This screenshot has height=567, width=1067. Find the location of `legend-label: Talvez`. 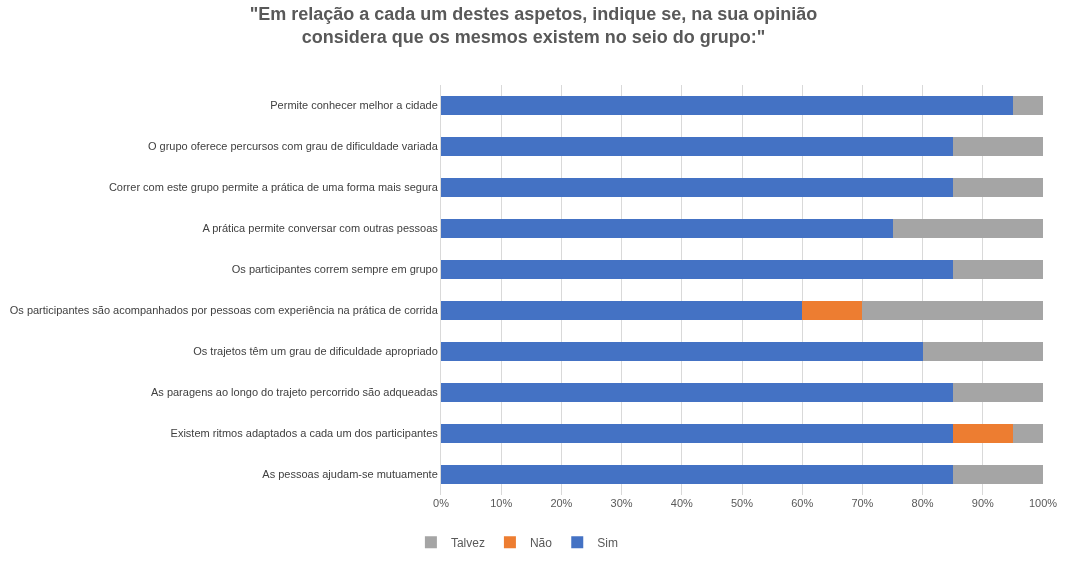

legend-label: Talvez is located at coordinates (467, 542).